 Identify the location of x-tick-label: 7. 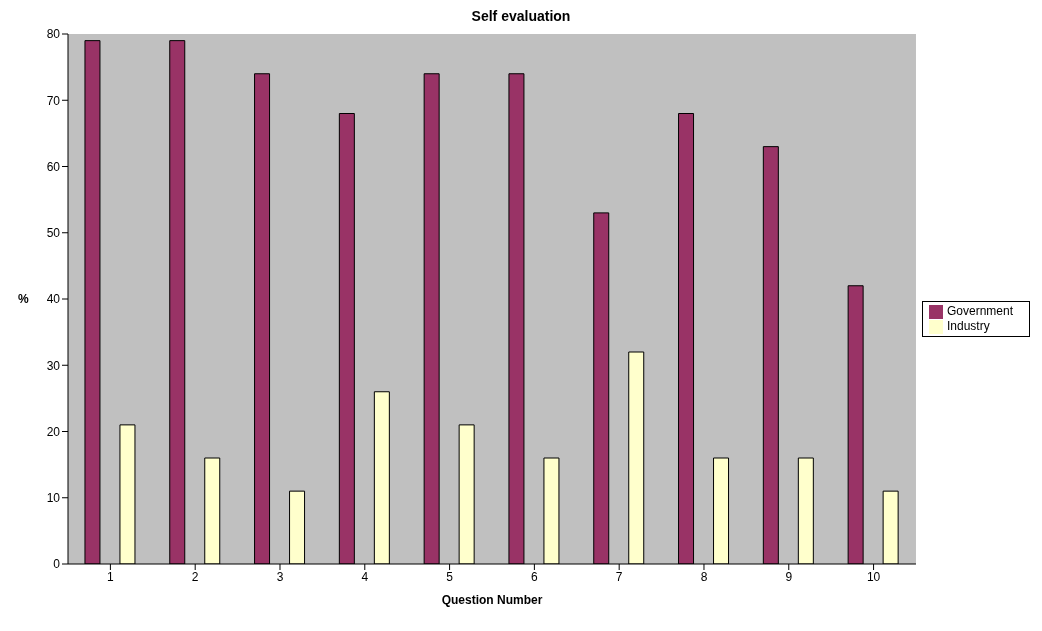
(619, 576).